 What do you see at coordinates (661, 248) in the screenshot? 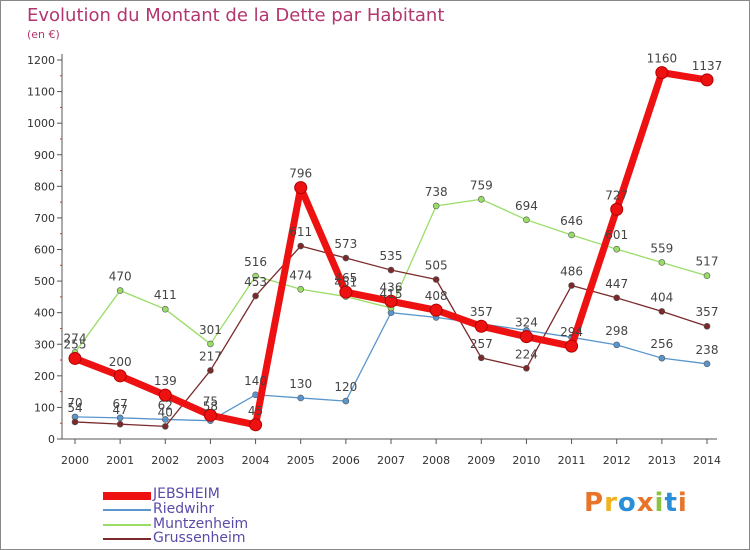
I see `data-label-muntzenheim: 559` at bounding box center [661, 248].